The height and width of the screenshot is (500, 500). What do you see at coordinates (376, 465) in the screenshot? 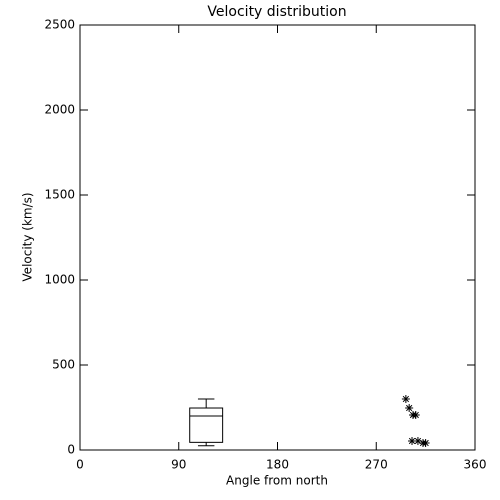
I see `x-tick-label: 270` at bounding box center [376, 465].